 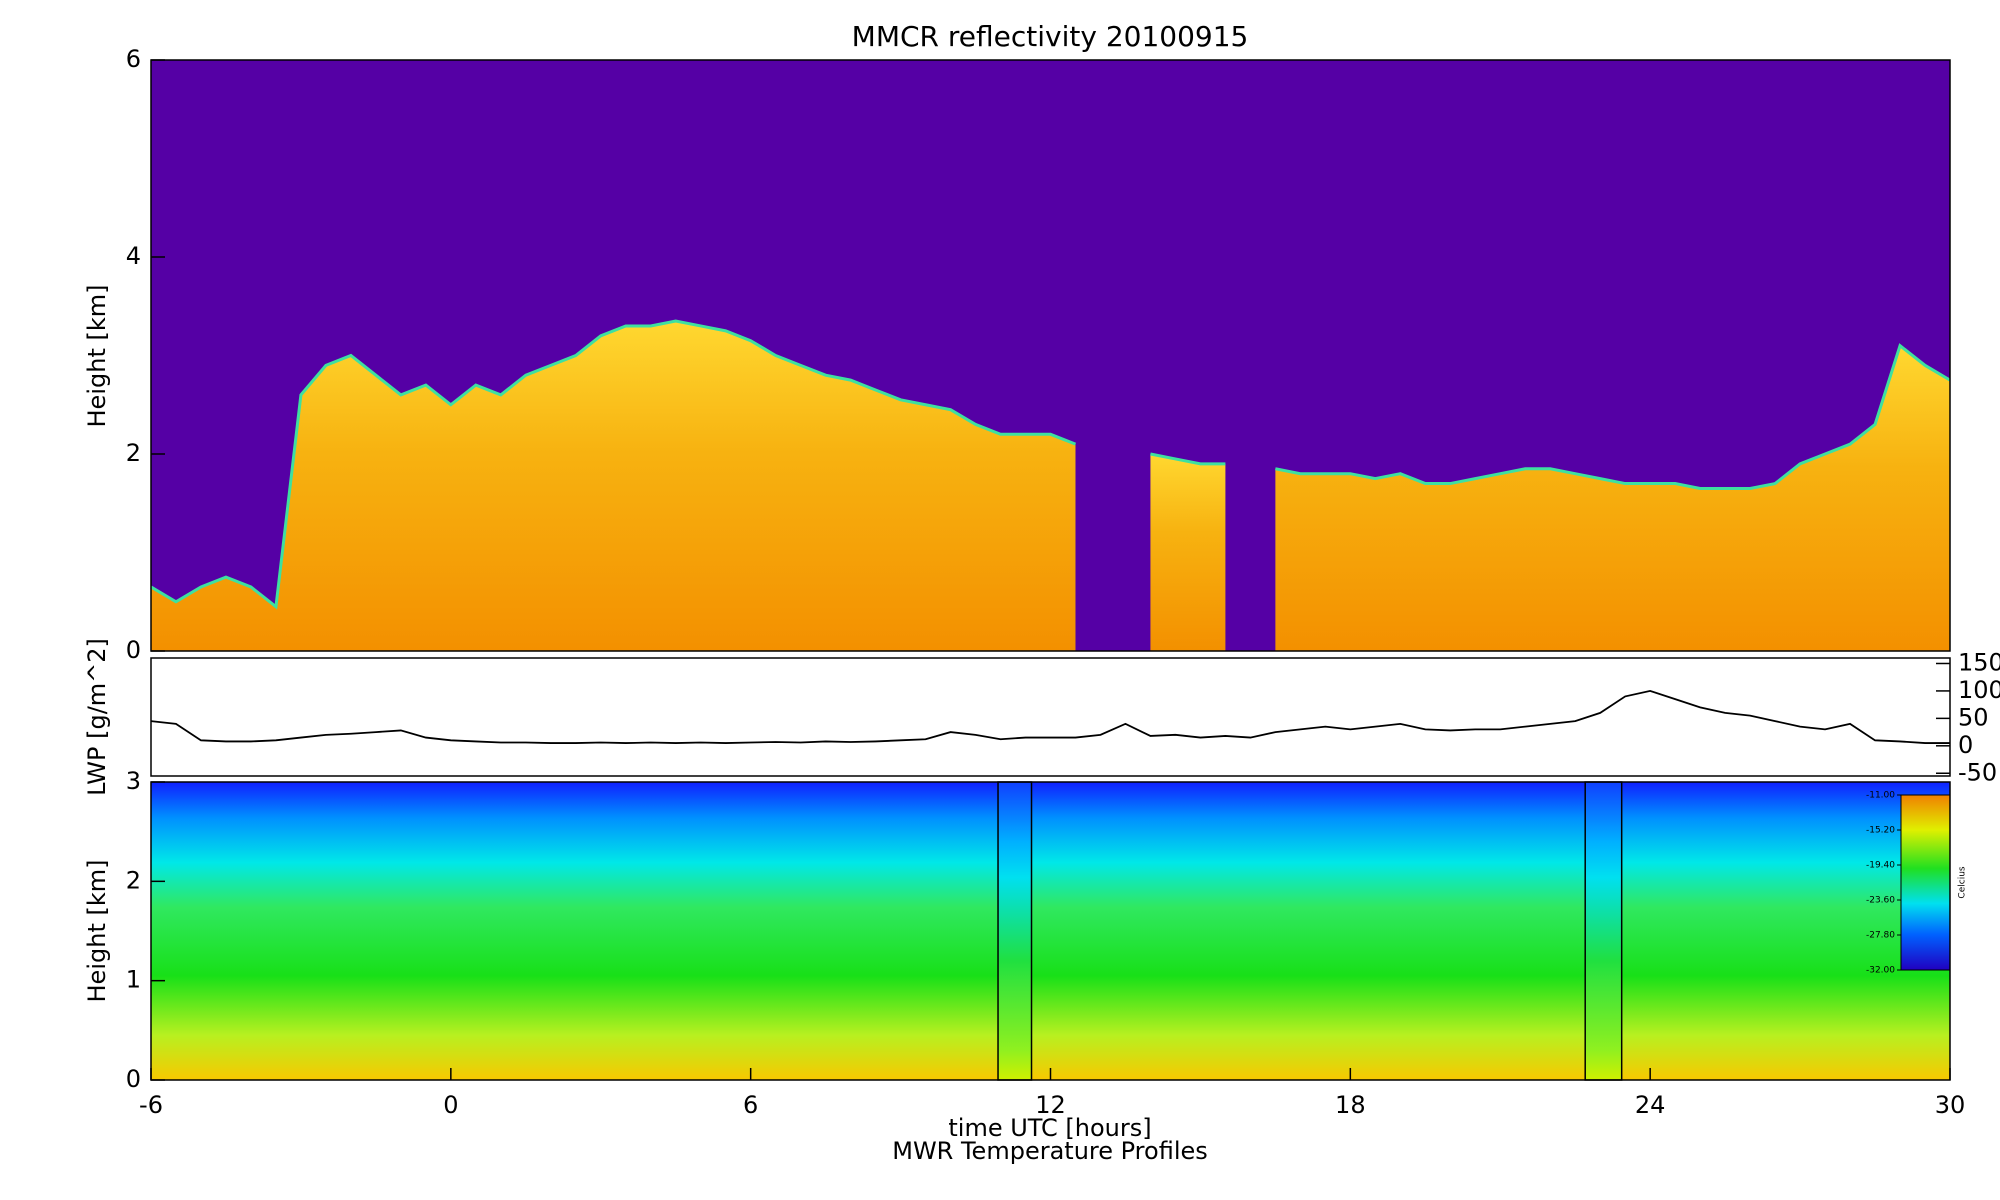 I want to click on y-tick-label: 1, so click(x=133, y=980).